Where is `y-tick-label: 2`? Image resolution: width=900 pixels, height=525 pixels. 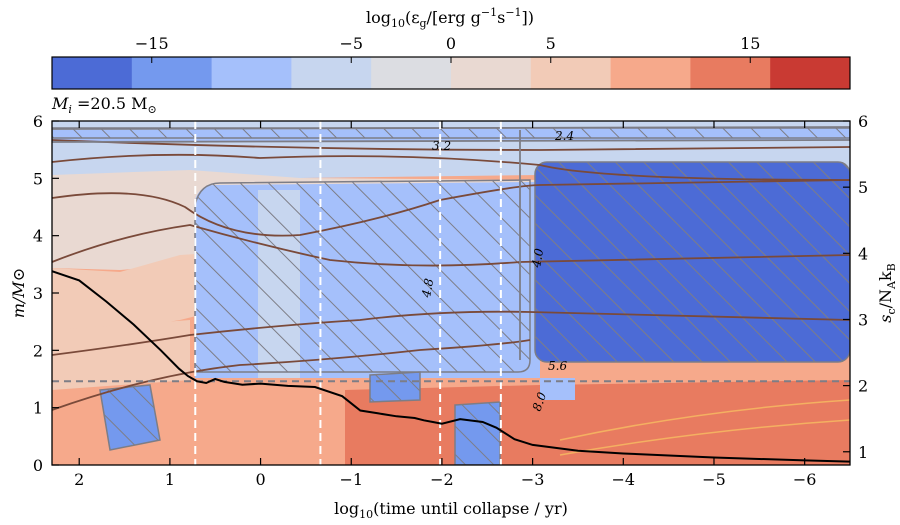
y-tick-label: 2 is located at coordinates (38, 350).